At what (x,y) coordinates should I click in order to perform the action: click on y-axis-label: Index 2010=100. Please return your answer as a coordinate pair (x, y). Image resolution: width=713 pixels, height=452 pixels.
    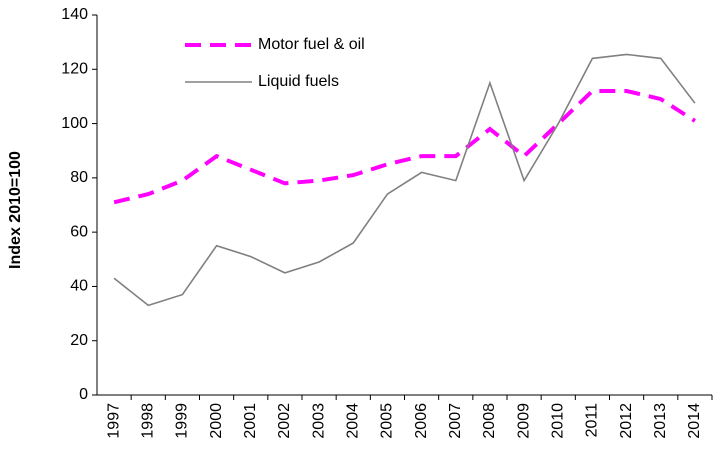
    Looking at the image, I should click on (15, 210).